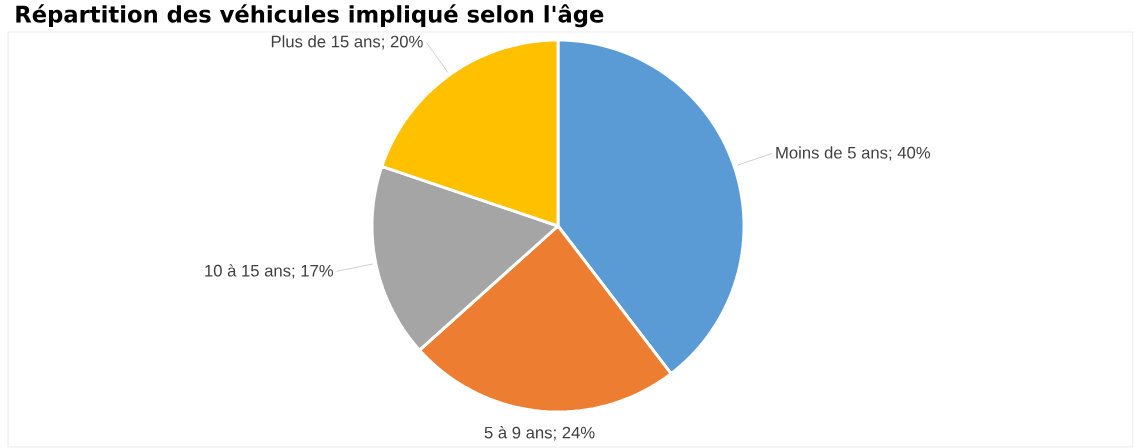 The width and height of the screenshot is (1134, 448). What do you see at coordinates (313, 271) in the screenshot?
I see `data-label: ; 17%` at bounding box center [313, 271].